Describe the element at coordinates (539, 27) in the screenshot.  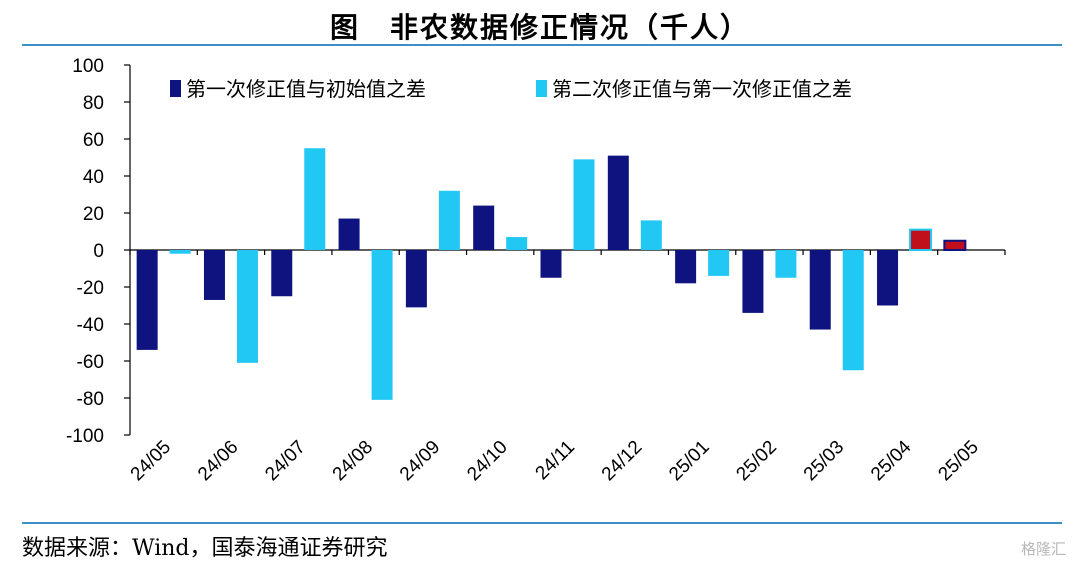
I see `chart-title: 图 非农数据修正情况（千人）` at that location.